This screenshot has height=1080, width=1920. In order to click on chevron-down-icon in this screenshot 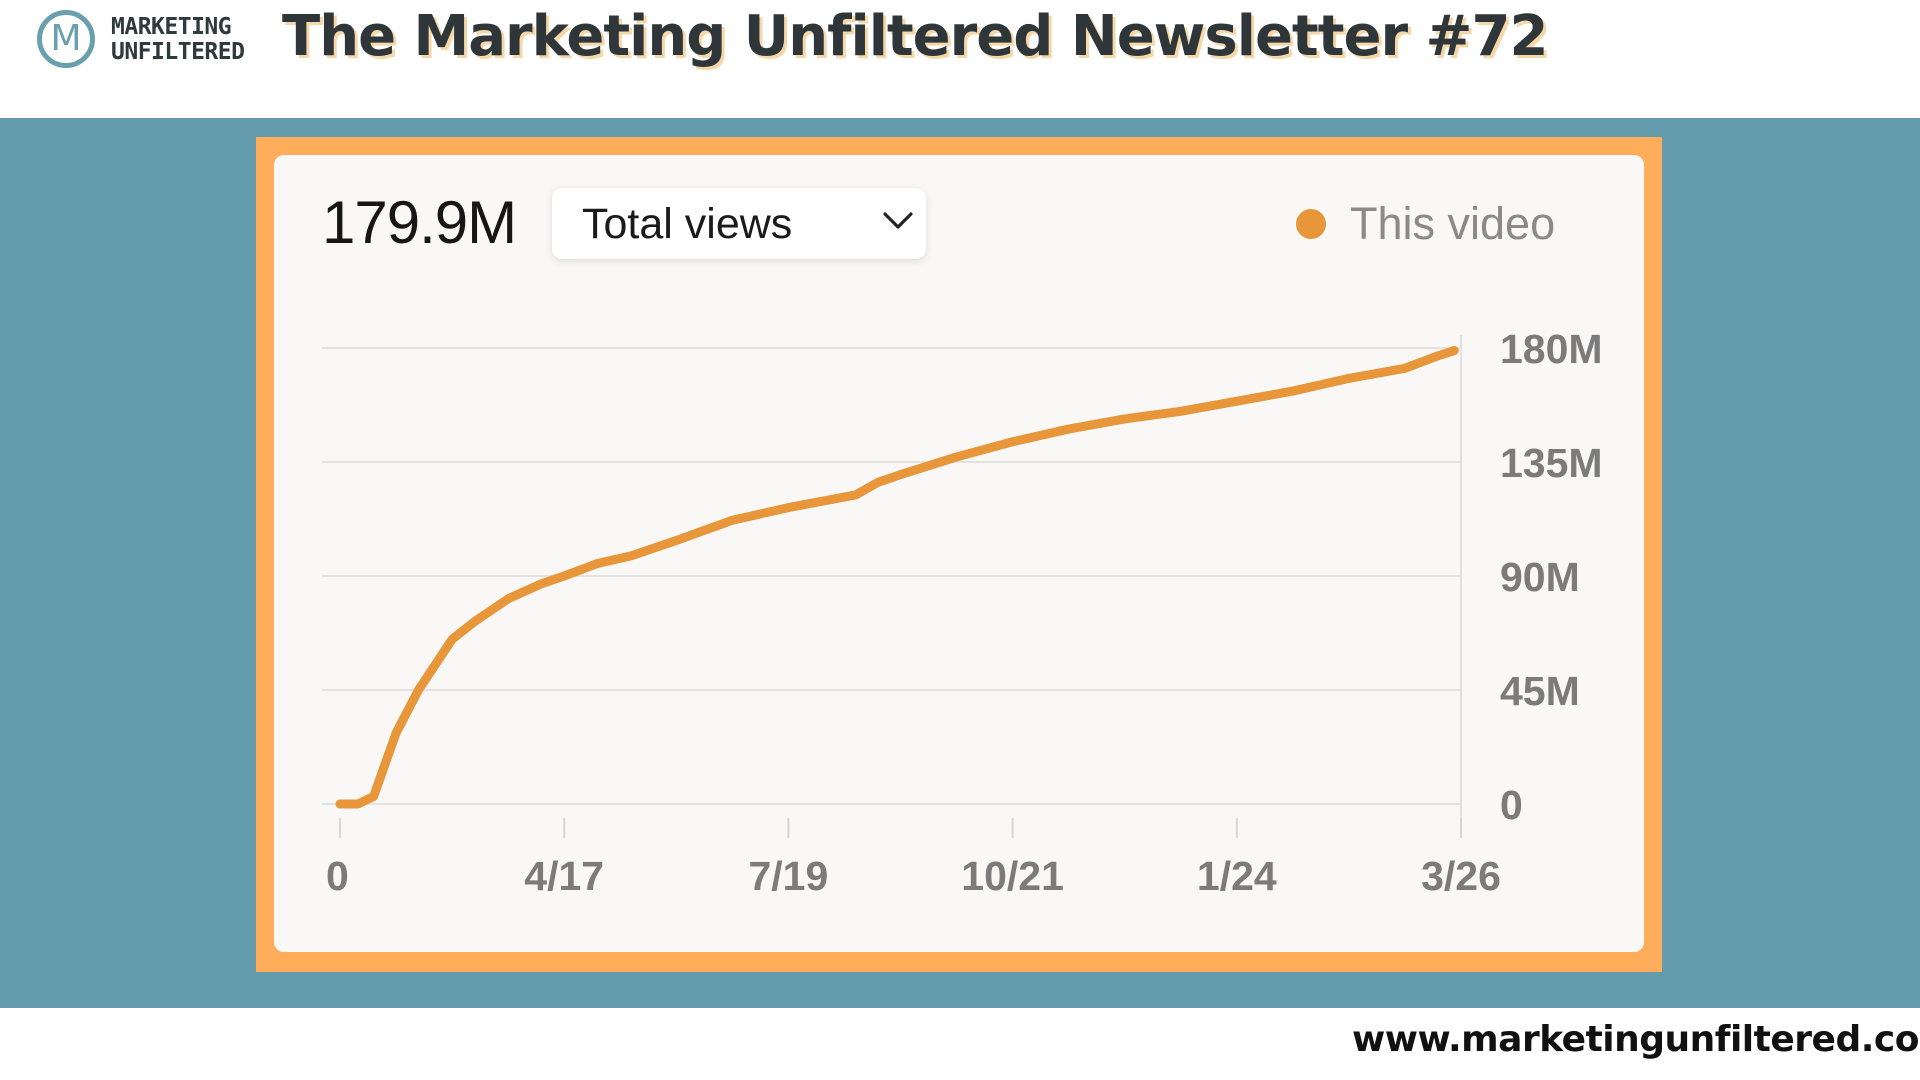, I will do `click(898, 220)`.